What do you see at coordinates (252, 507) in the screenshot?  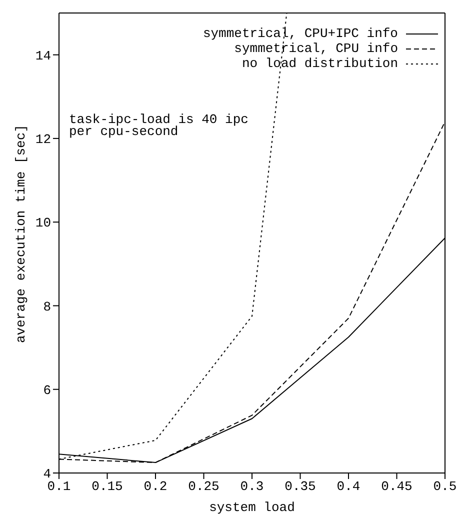 I see `x-axis-title: system load` at bounding box center [252, 507].